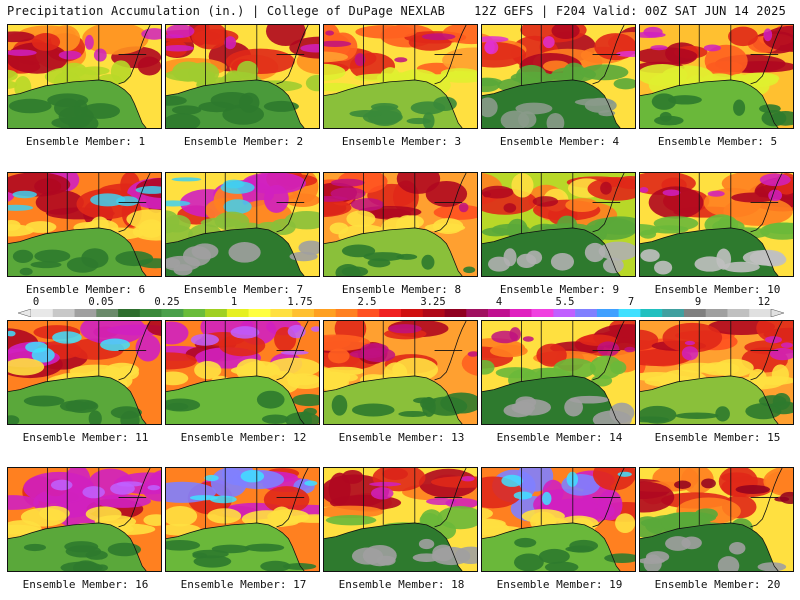  What do you see at coordinates (559, 141) in the screenshot?
I see `ensemble-member-label: Ensemble Member: 4` at bounding box center [559, 141].